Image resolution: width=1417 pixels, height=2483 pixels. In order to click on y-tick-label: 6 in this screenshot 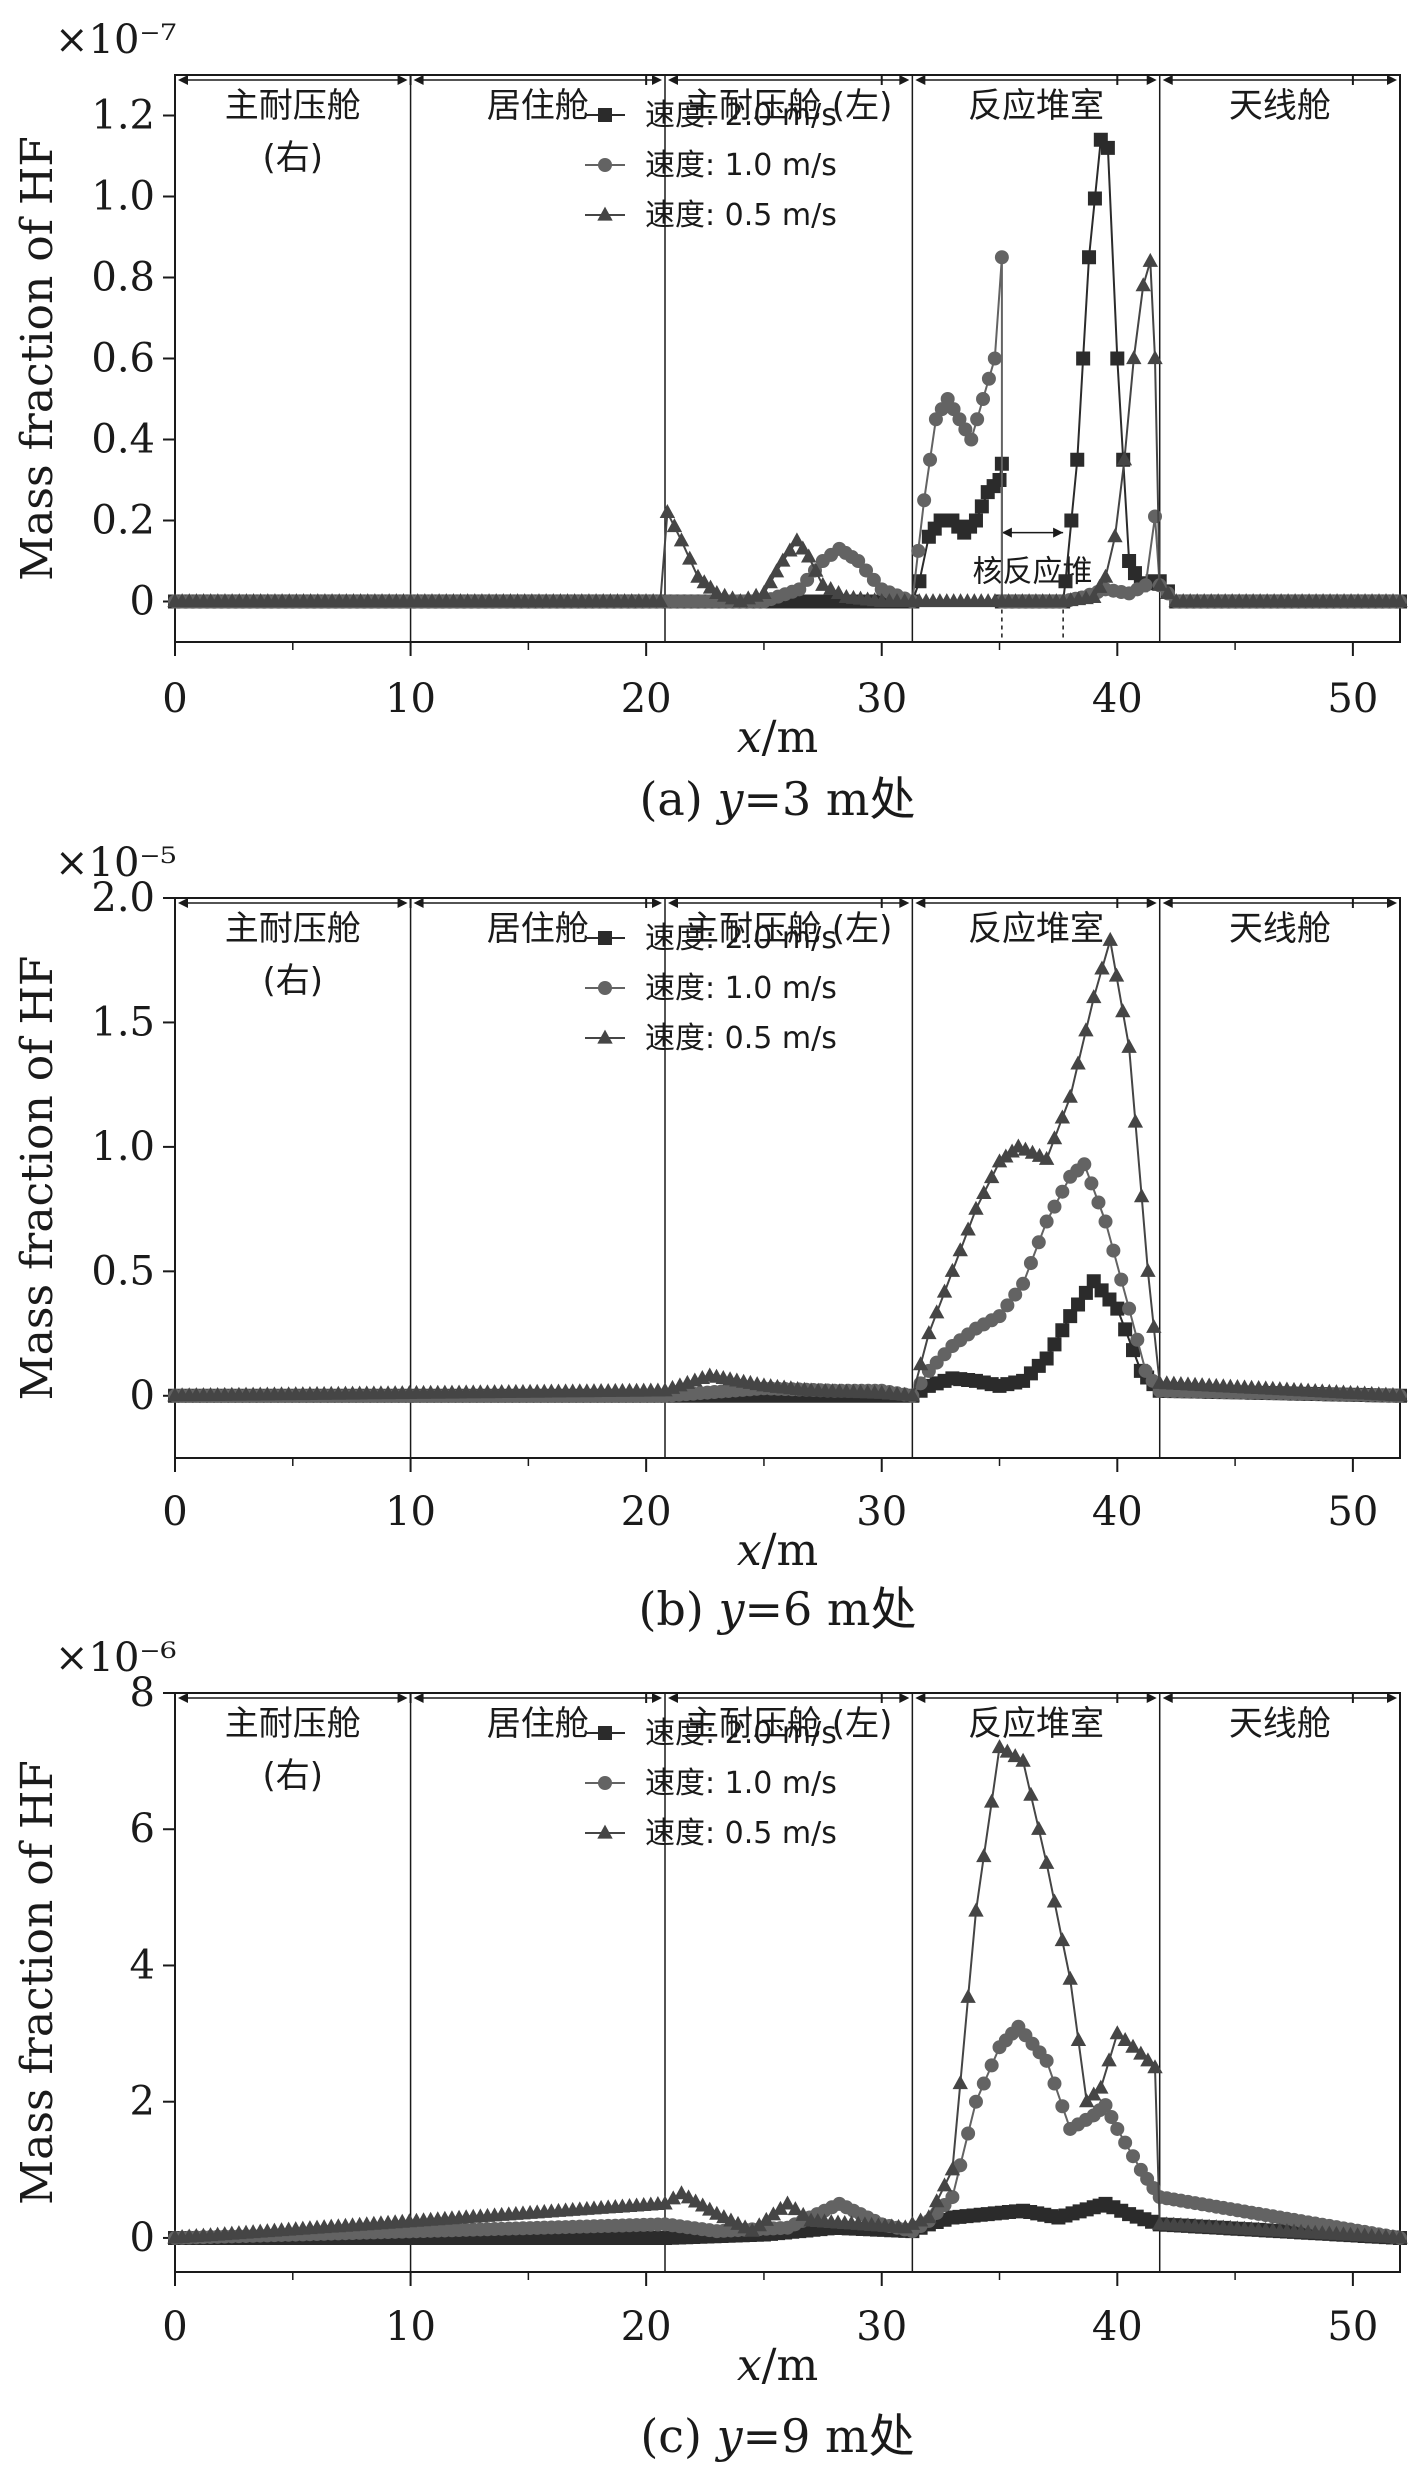, I will do `click(142, 1829)`.